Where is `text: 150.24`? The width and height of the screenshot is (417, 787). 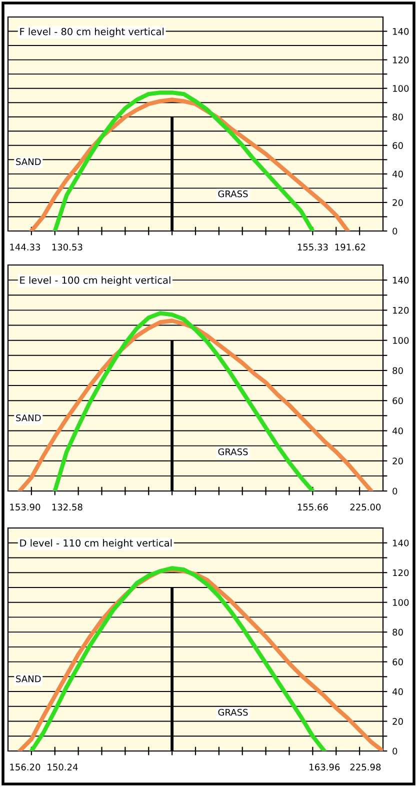
text: 150.24 is located at coordinates (63, 767).